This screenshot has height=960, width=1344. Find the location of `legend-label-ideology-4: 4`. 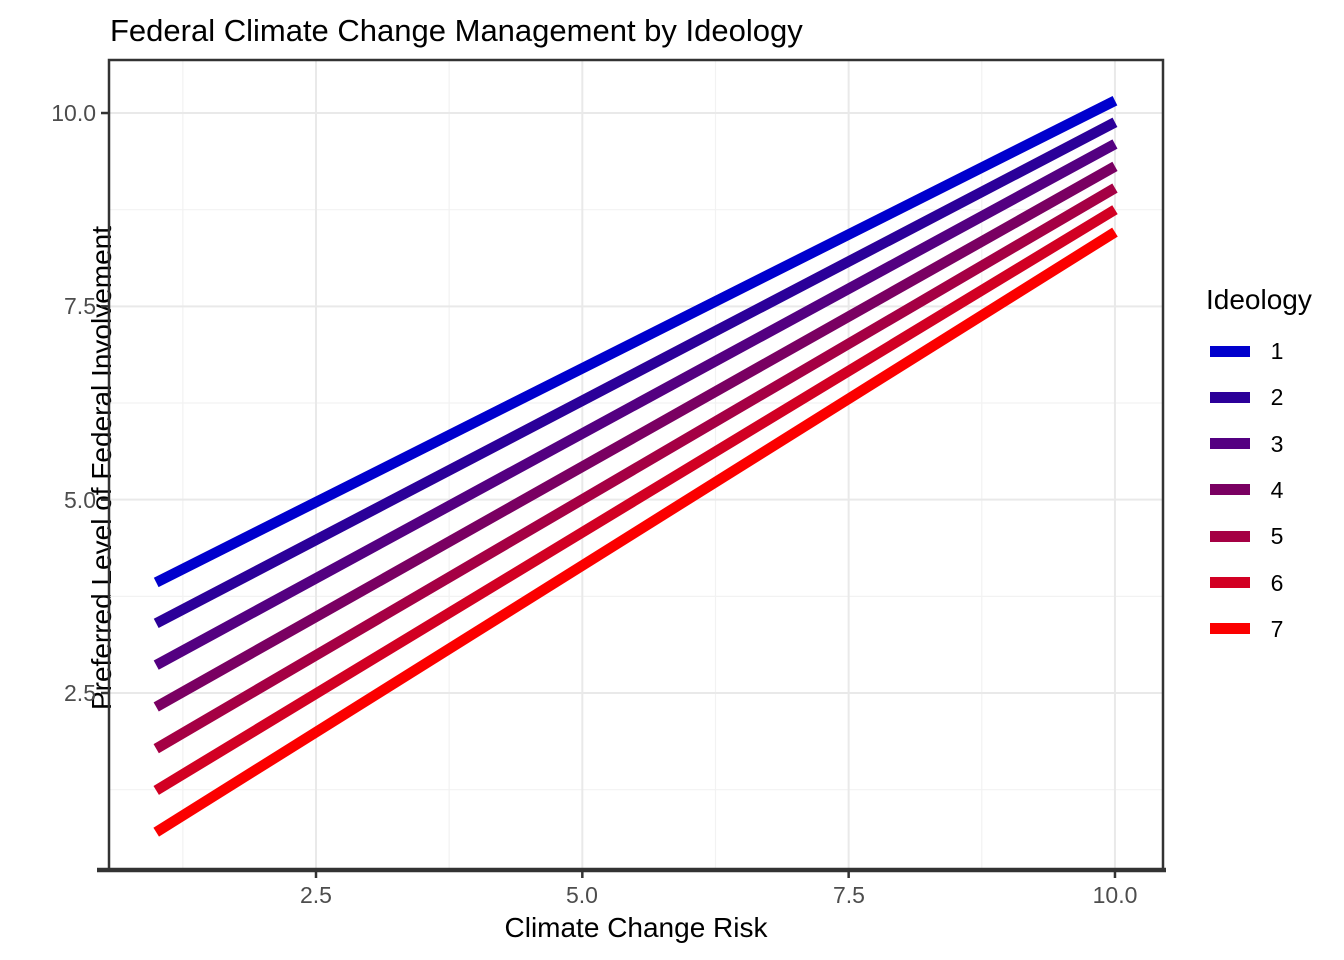

legend-label-ideology-4: 4 is located at coordinates (1277, 490).